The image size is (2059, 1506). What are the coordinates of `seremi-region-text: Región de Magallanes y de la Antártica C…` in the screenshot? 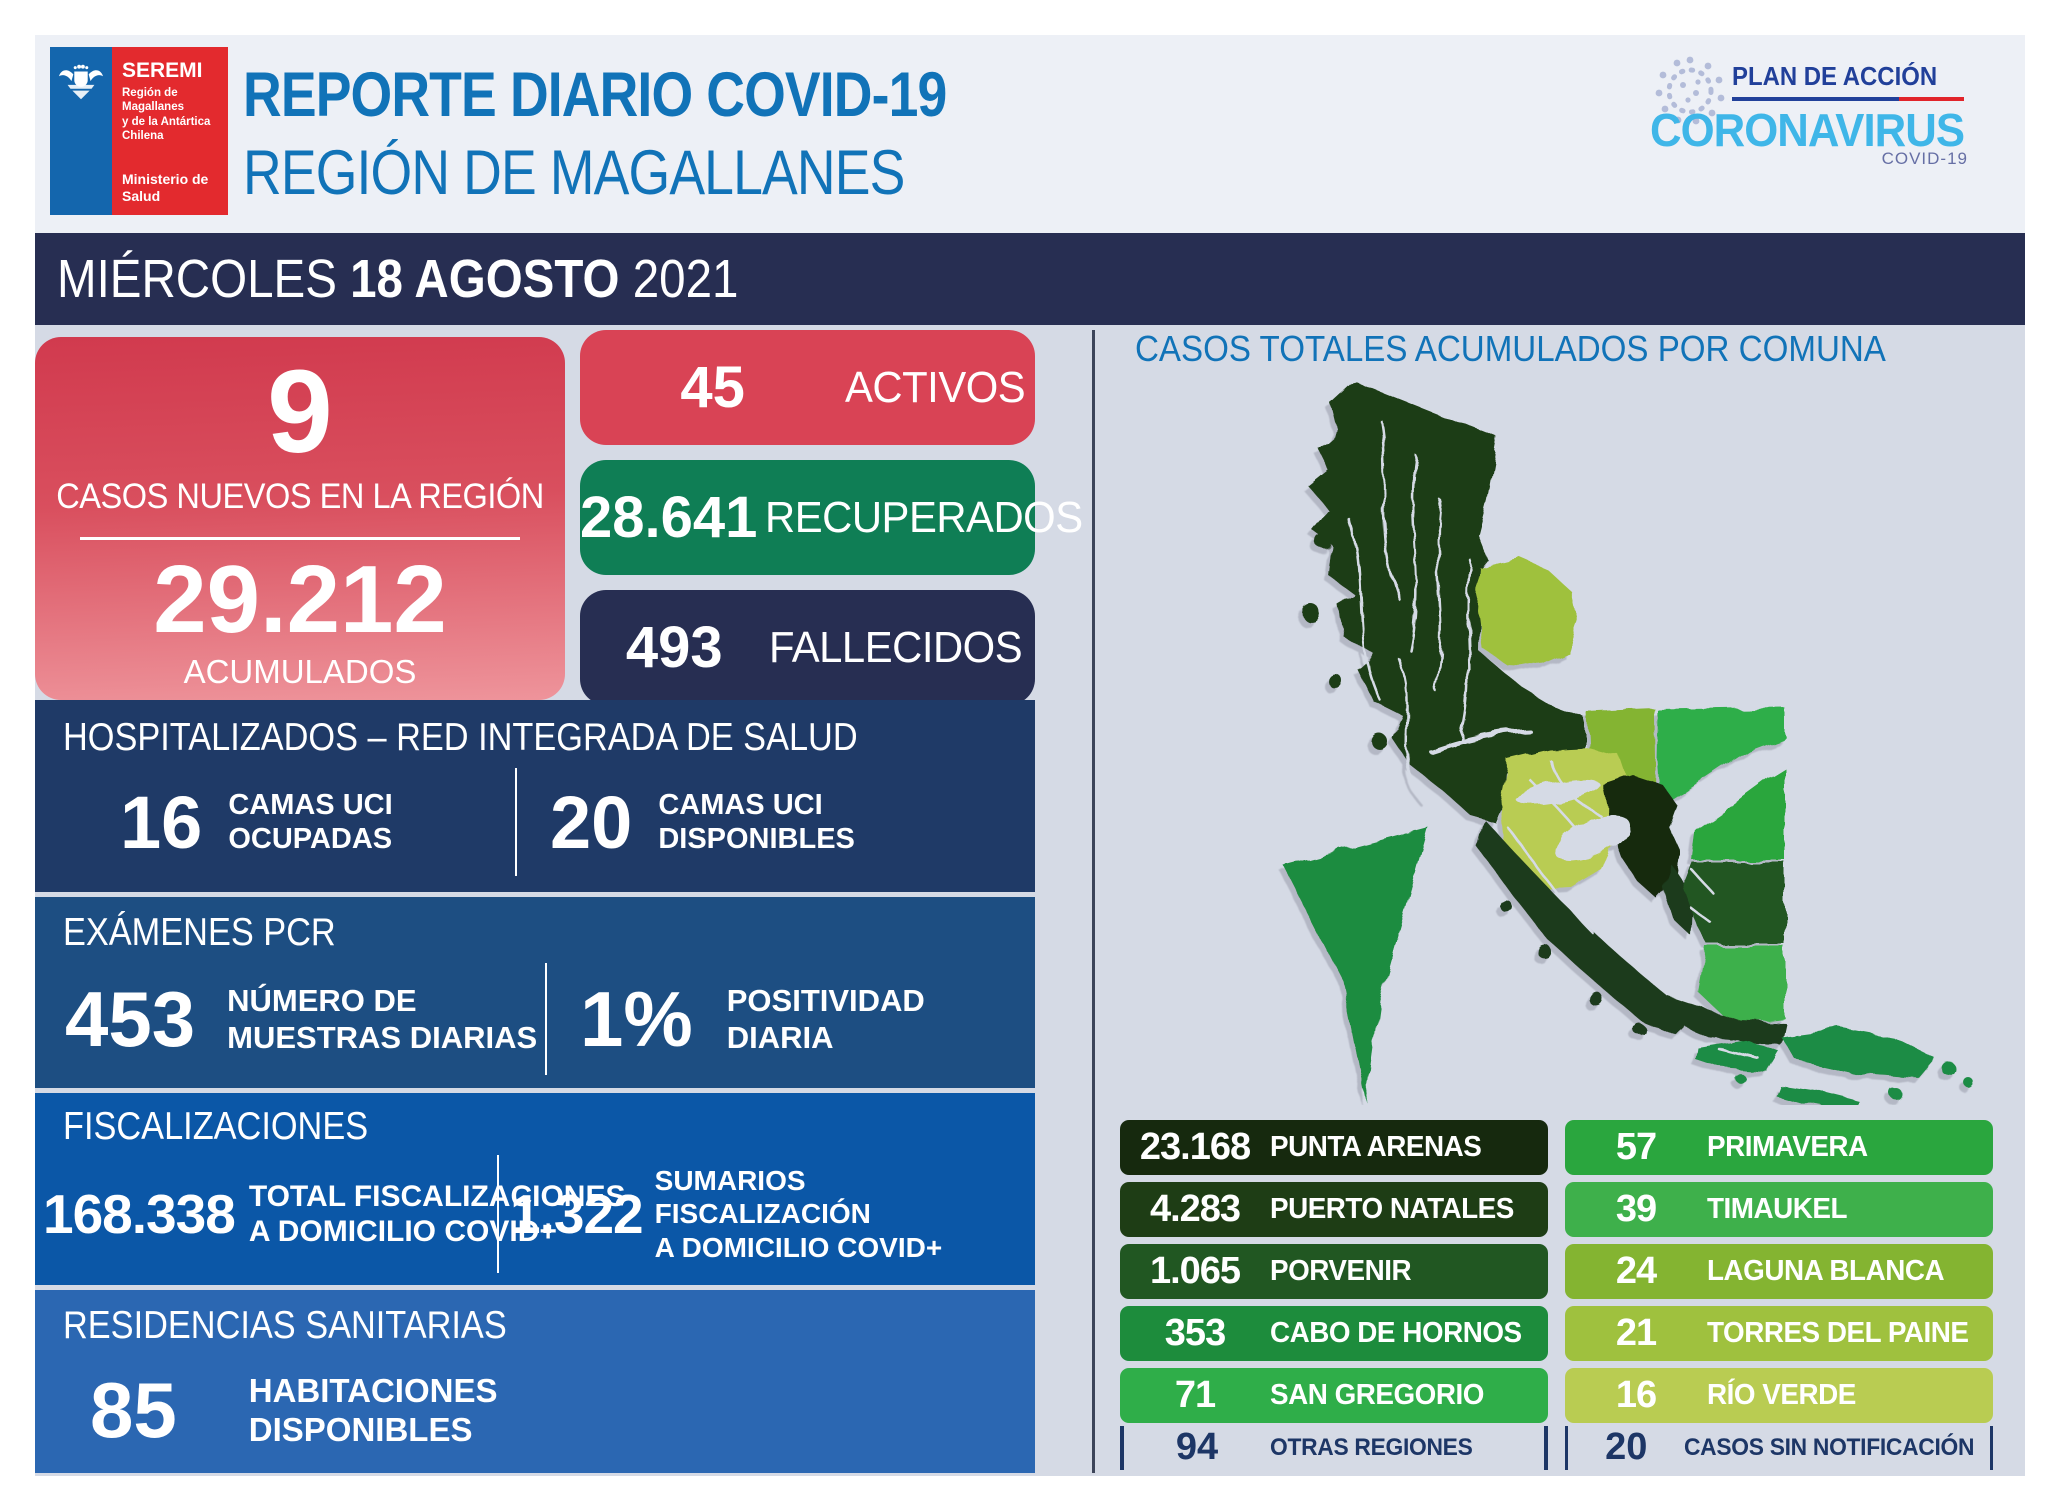 It's located at (166, 115).